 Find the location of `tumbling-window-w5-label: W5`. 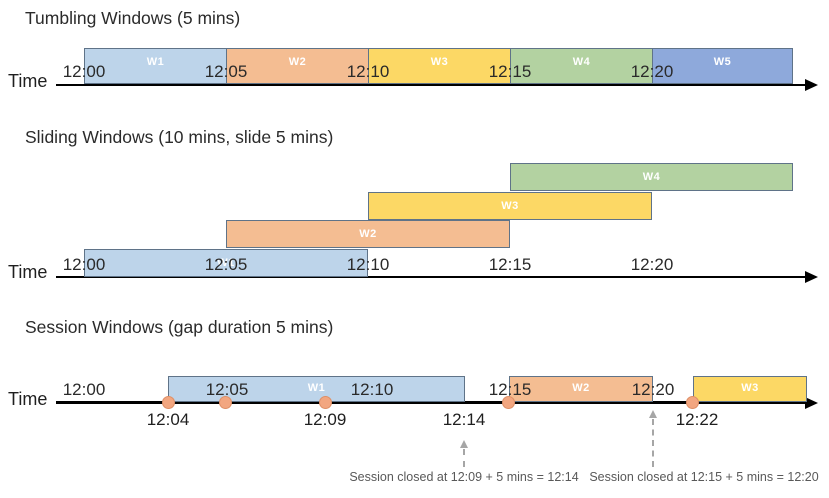

tumbling-window-w5-label: W5 is located at coordinates (722, 62).